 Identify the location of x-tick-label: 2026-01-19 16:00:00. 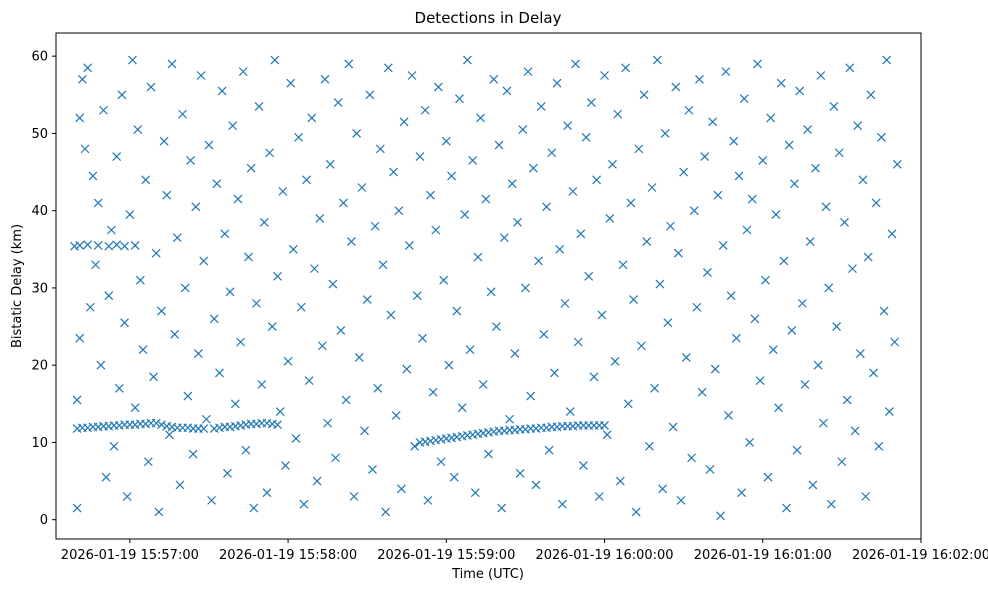
(604, 555).